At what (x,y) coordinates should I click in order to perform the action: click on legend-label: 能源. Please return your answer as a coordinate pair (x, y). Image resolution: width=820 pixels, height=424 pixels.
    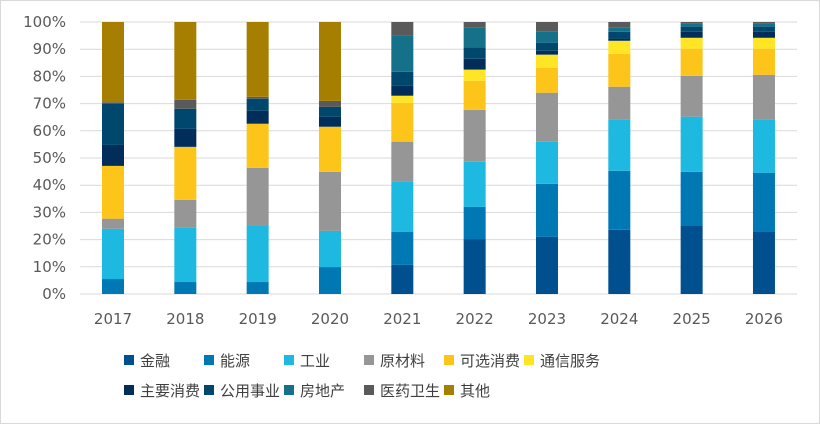
    Looking at the image, I should click on (235, 360).